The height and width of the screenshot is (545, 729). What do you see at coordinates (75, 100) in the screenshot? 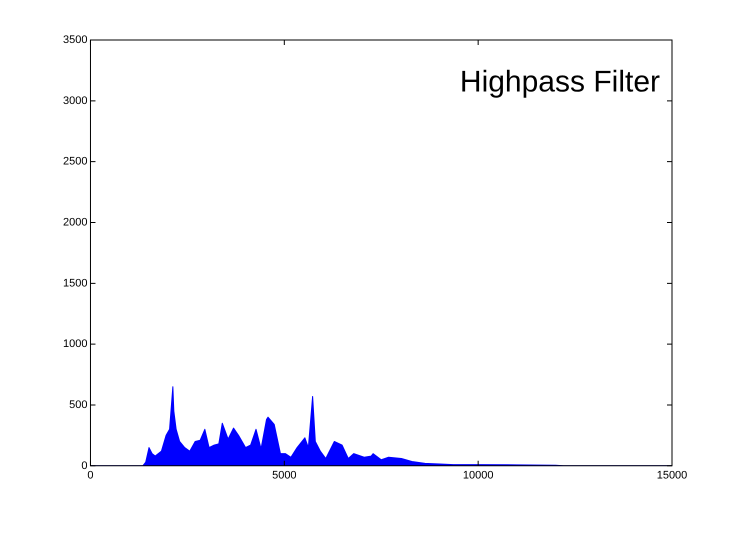
I see `y-tick-label: 3000` at bounding box center [75, 100].